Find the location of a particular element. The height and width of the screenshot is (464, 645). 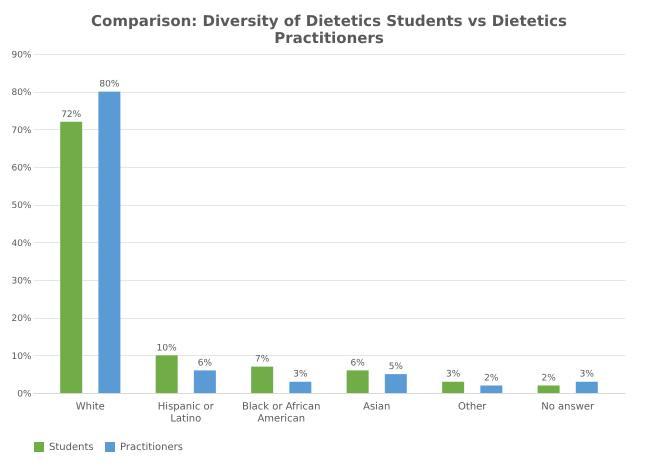

data-label: 5% is located at coordinates (396, 367).